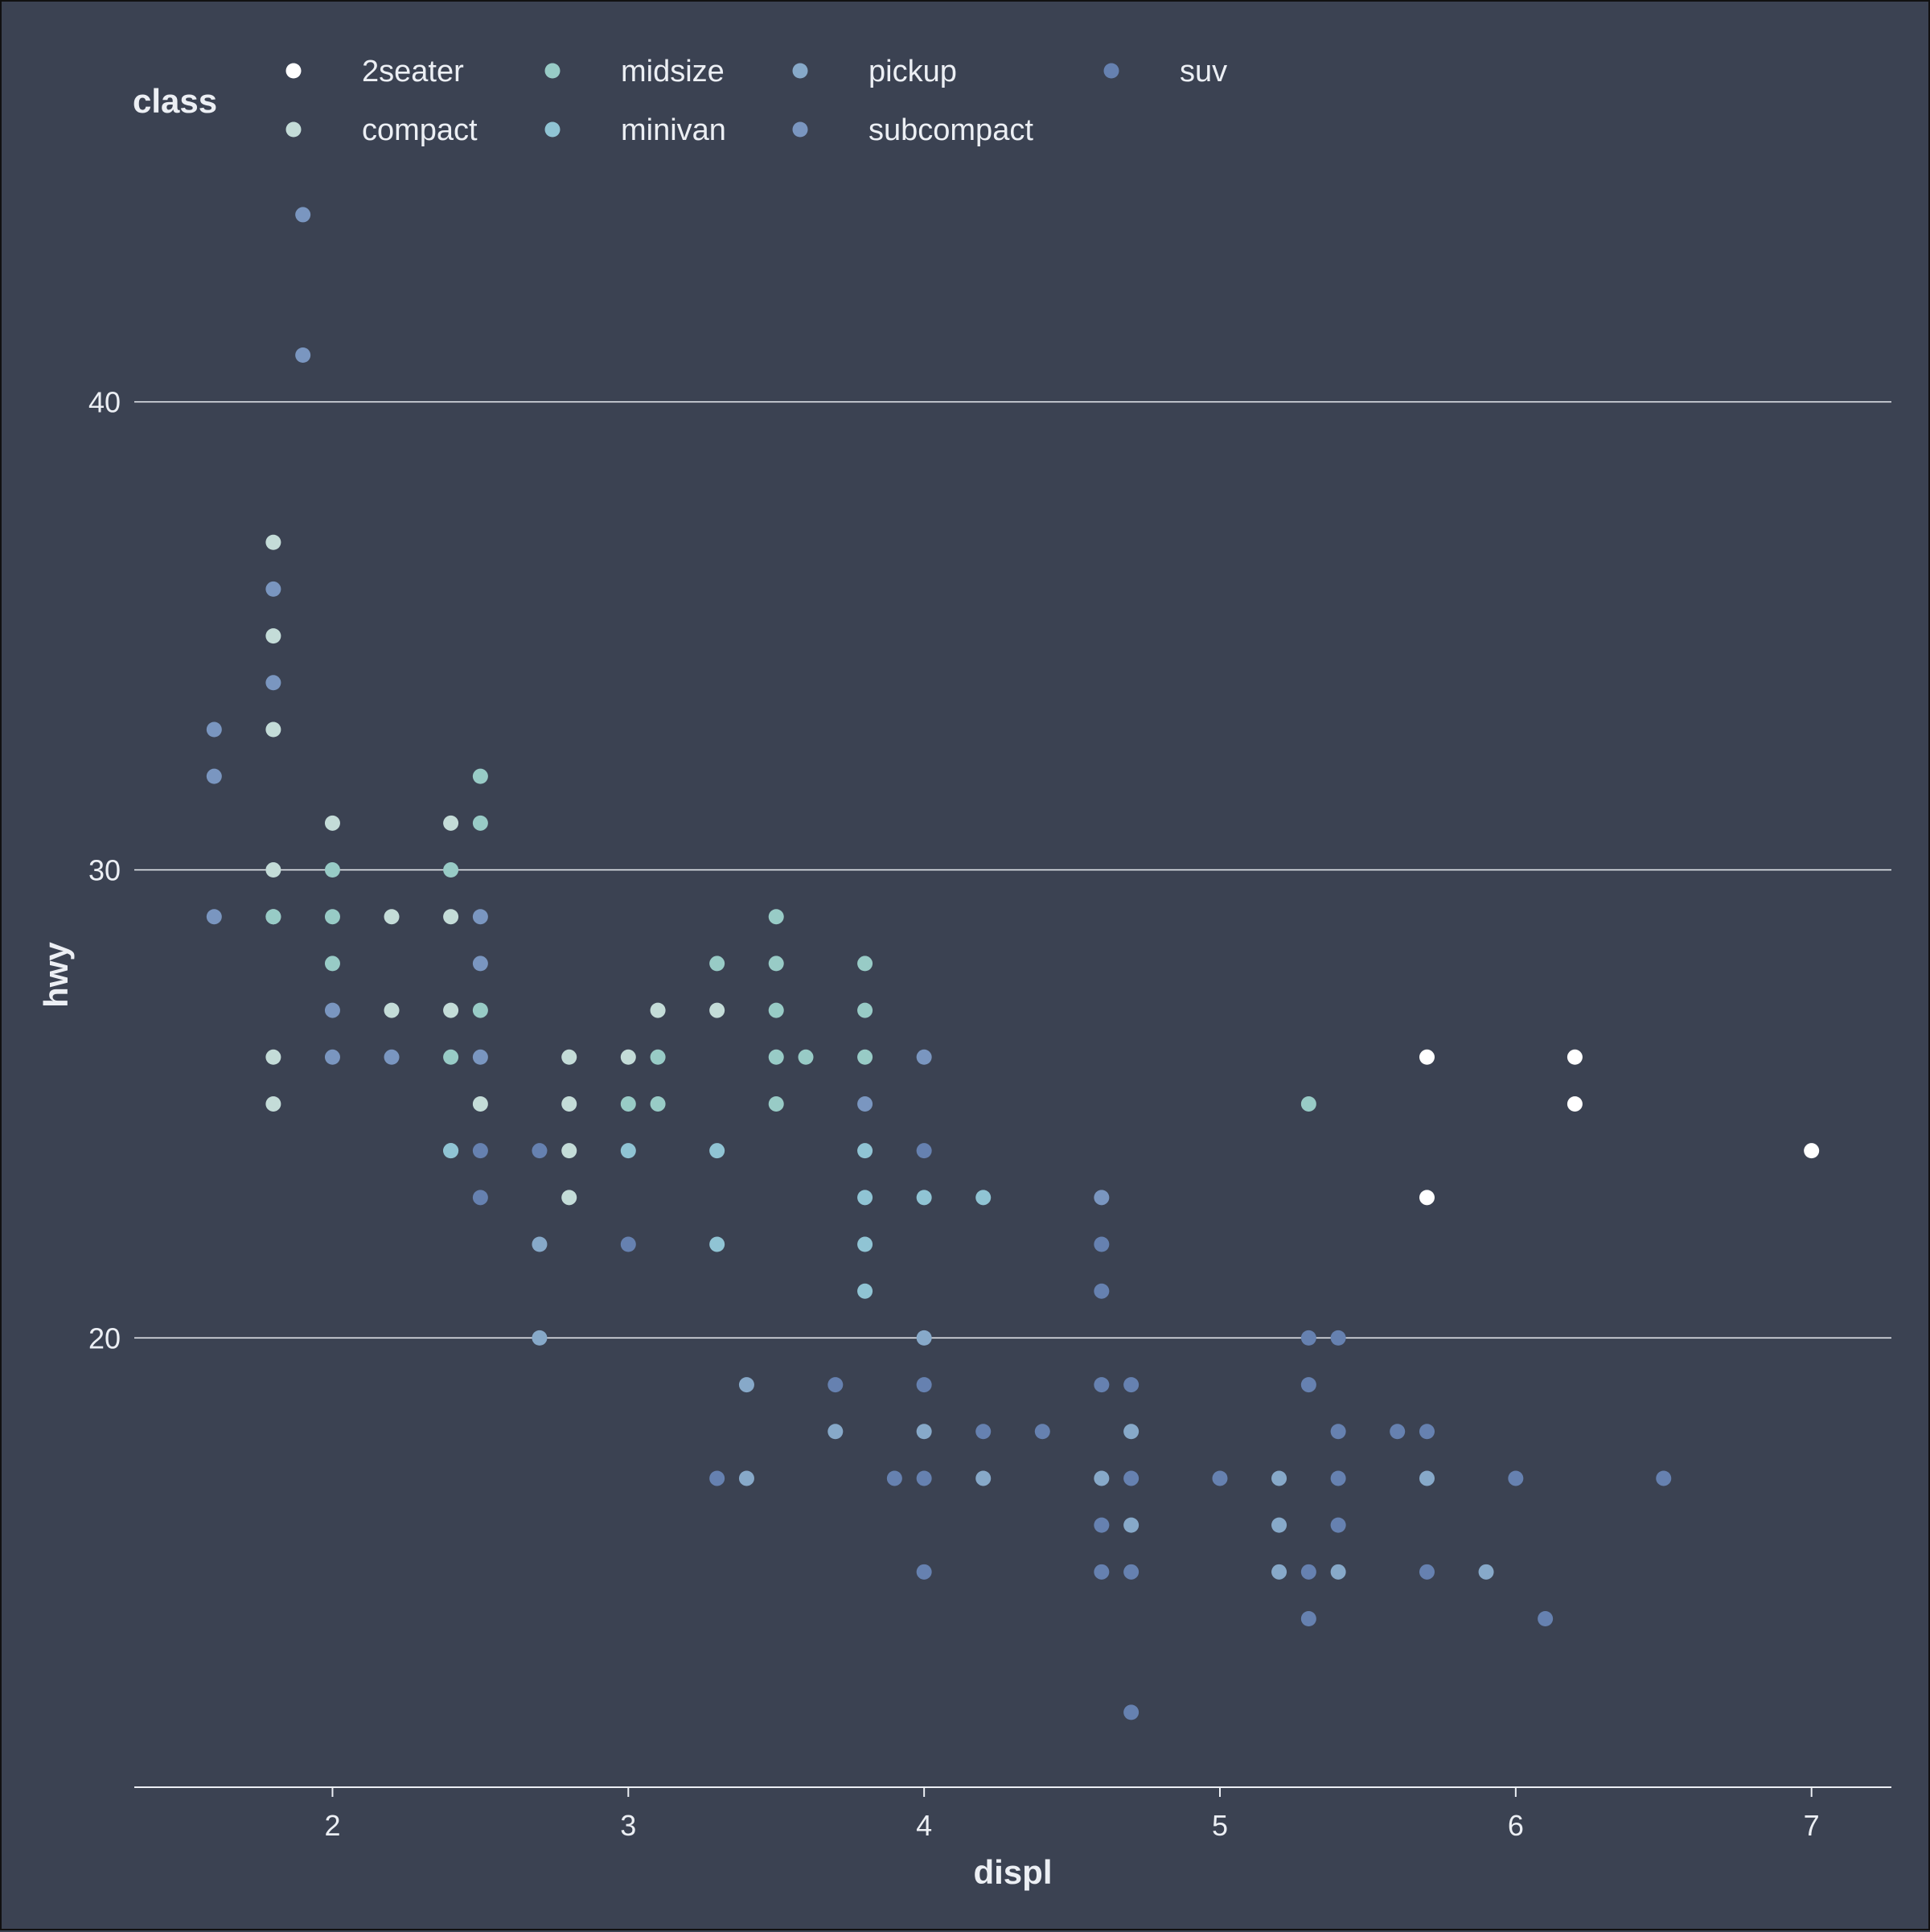 The width and height of the screenshot is (1930, 1932). What do you see at coordinates (800, 71) in the screenshot?
I see `legend-key-pickup` at bounding box center [800, 71].